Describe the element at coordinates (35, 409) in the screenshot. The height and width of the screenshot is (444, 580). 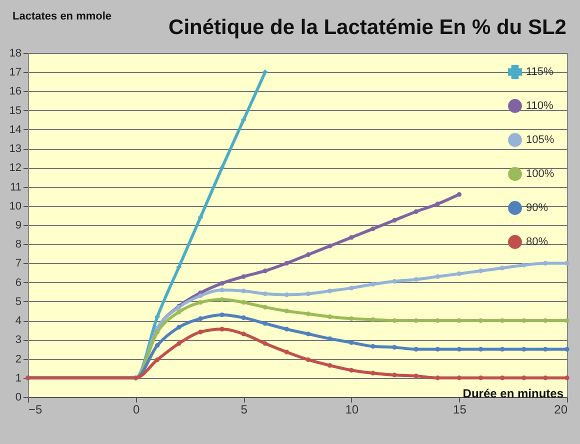
I see `x-tick-label: −5` at that location.